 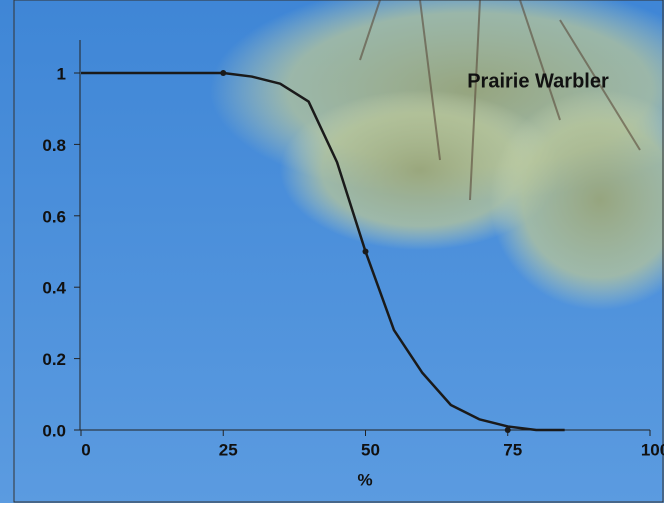 I want to click on x-axis-label: %, so click(x=364, y=479).